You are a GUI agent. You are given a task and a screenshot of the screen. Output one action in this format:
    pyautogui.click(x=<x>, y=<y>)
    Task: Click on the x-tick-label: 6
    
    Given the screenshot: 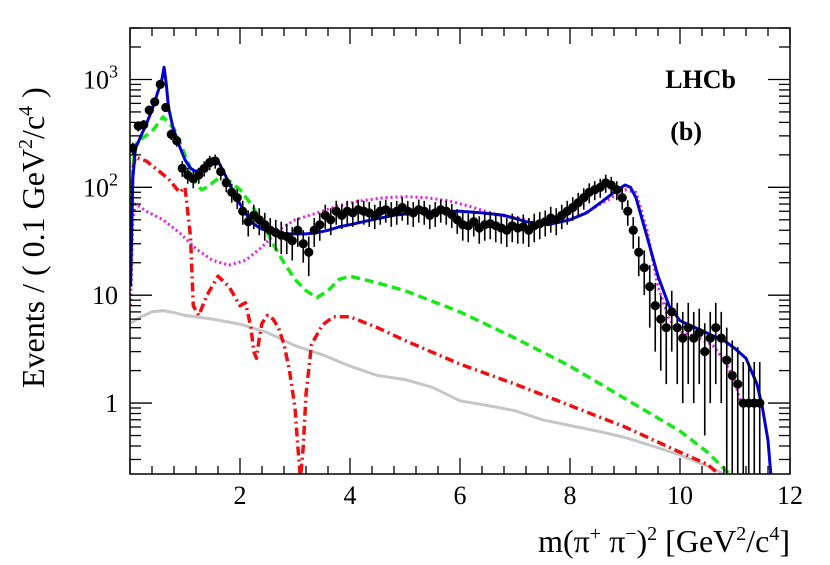 What is the action you would take?
    pyautogui.click(x=460, y=495)
    